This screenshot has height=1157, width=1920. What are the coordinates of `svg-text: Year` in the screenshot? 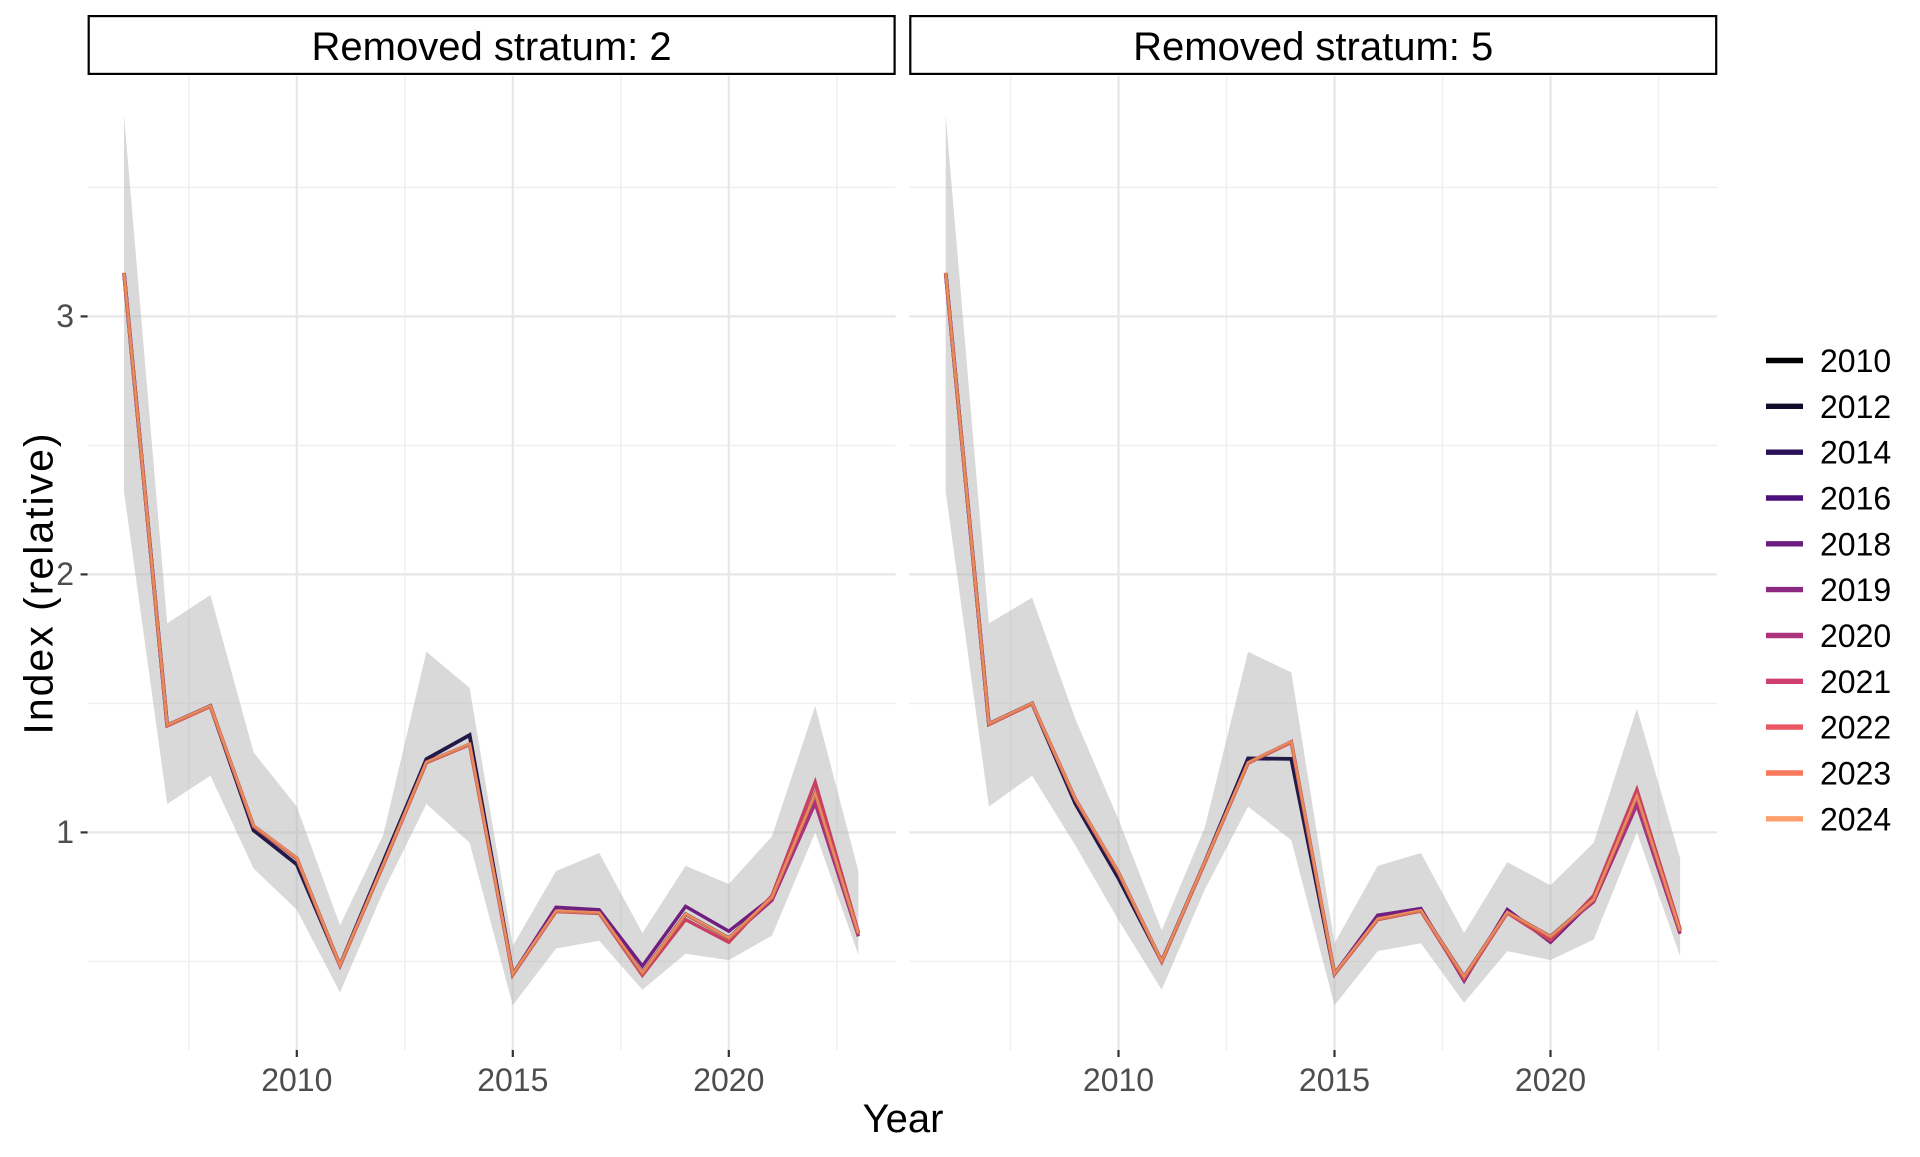 It's located at (903, 1119).